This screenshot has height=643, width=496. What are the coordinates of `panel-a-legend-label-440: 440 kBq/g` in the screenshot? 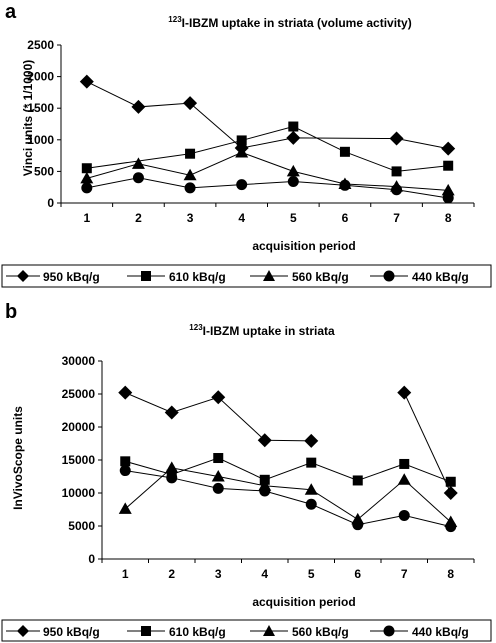 It's located at (440, 277).